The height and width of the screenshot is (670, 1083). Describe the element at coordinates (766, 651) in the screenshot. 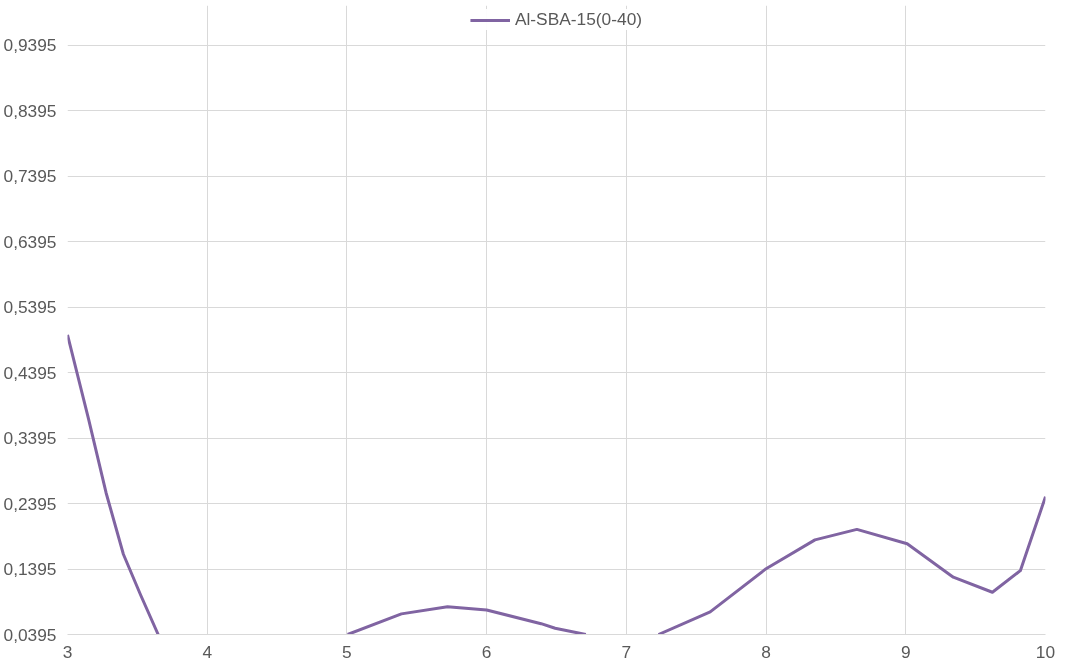

I see `x-tick-label: 8` at that location.